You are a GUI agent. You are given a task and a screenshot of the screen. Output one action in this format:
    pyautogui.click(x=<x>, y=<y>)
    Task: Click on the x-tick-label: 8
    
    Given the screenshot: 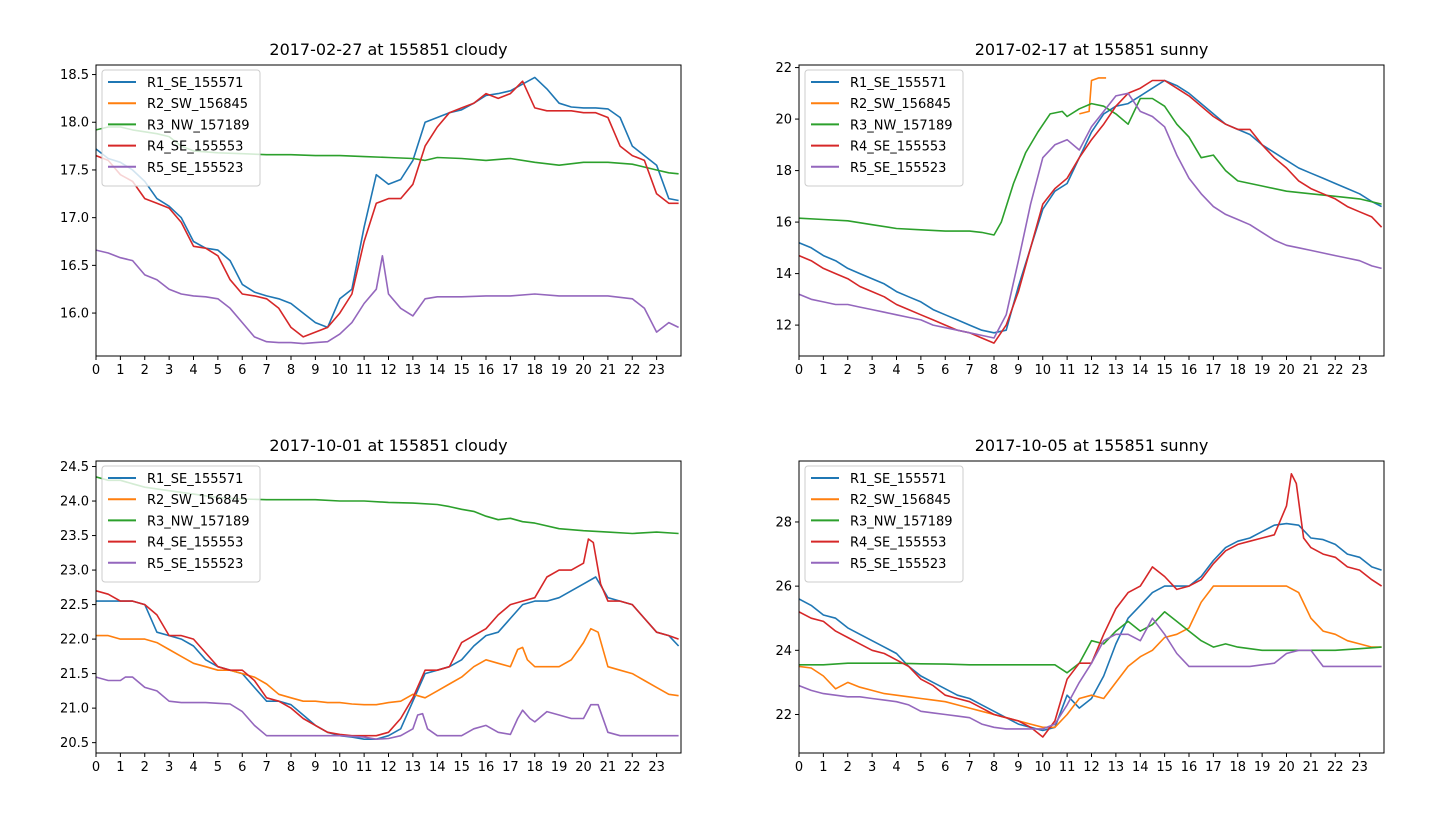 What is the action you would take?
    pyautogui.click(x=994, y=370)
    